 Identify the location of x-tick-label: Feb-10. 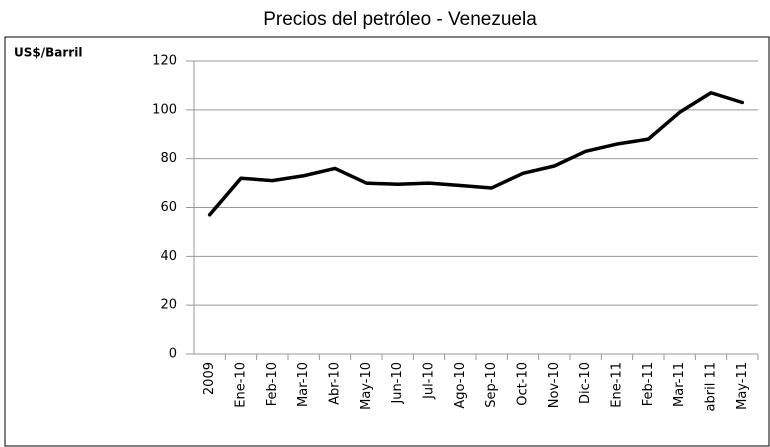
(272, 384).